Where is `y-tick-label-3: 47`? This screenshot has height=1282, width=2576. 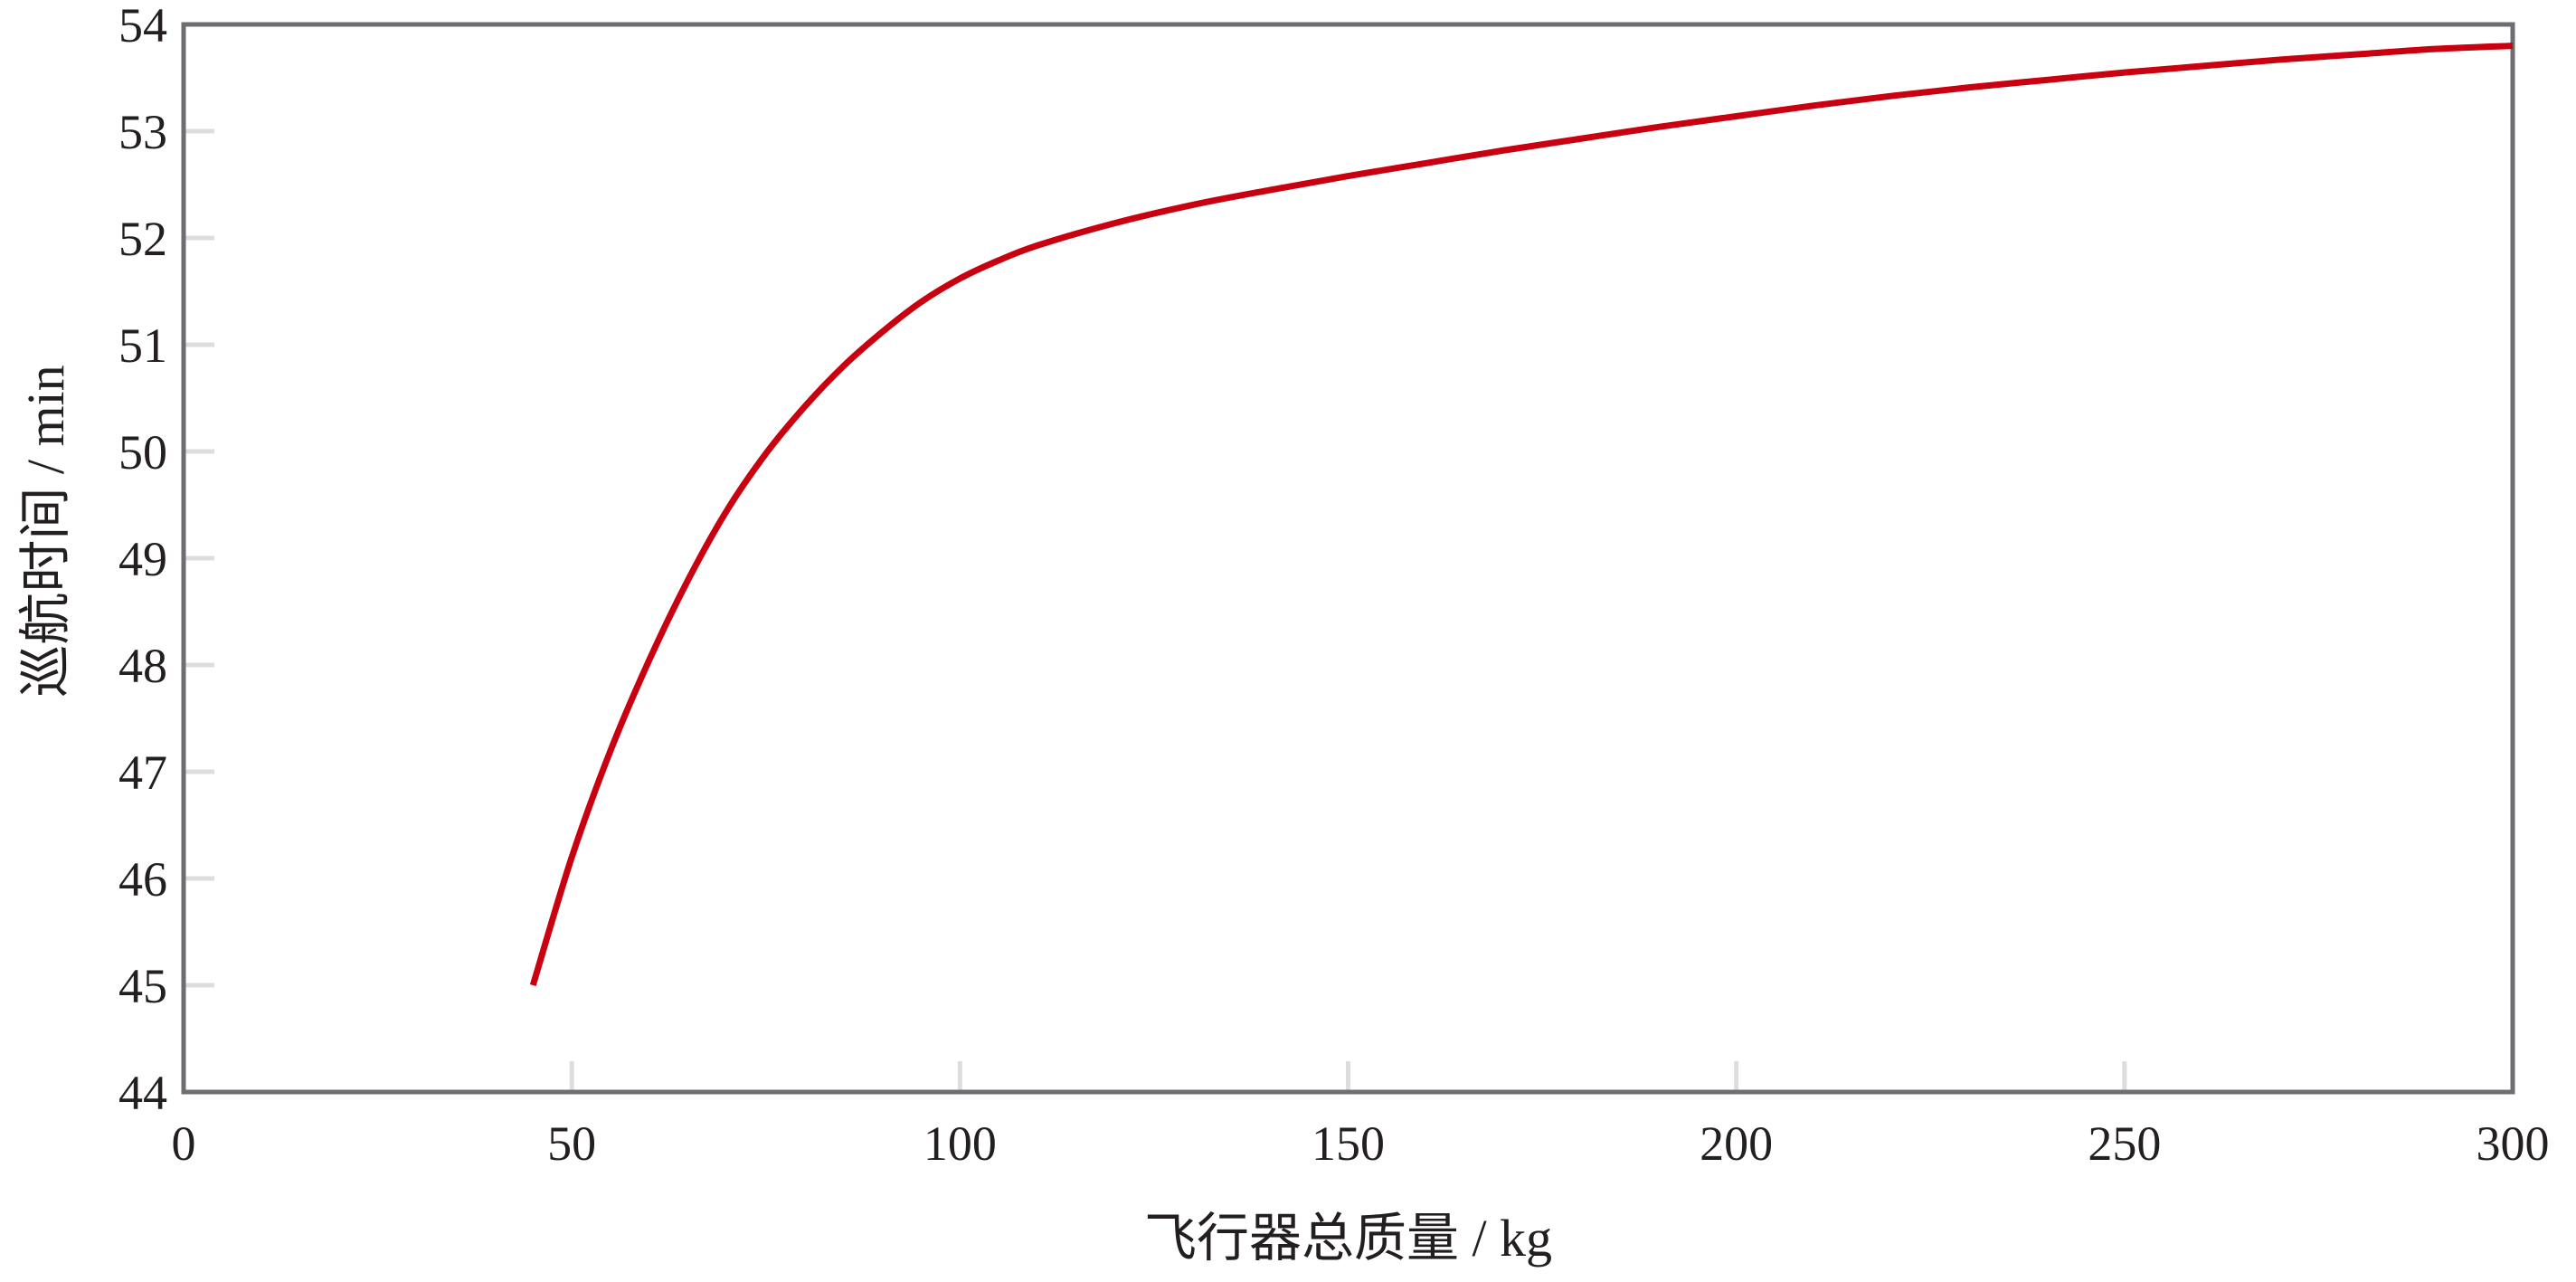 y-tick-label-3: 47 is located at coordinates (142, 773).